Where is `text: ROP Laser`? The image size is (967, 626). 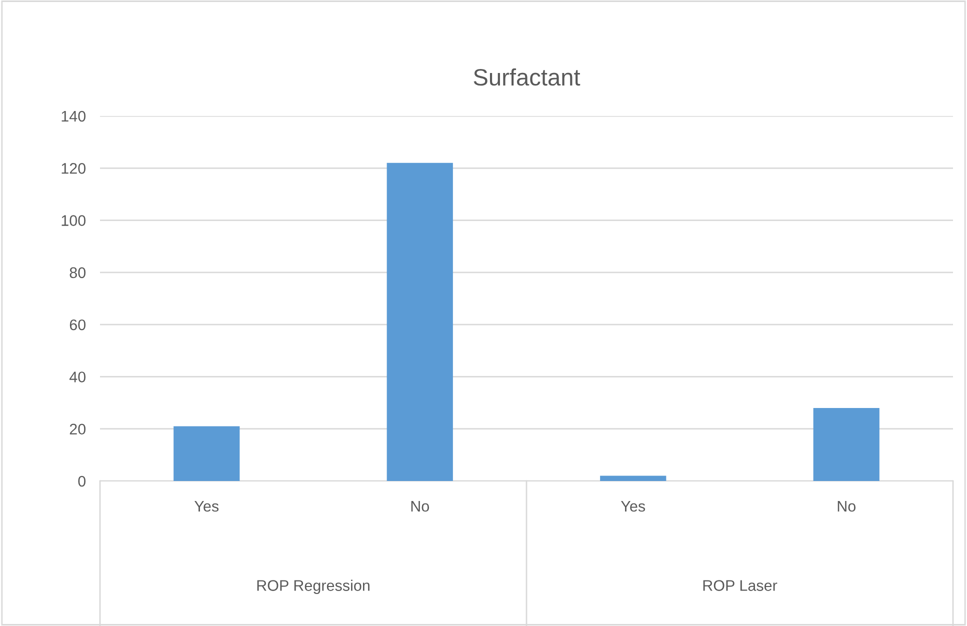 text: ROP Laser is located at coordinates (740, 585).